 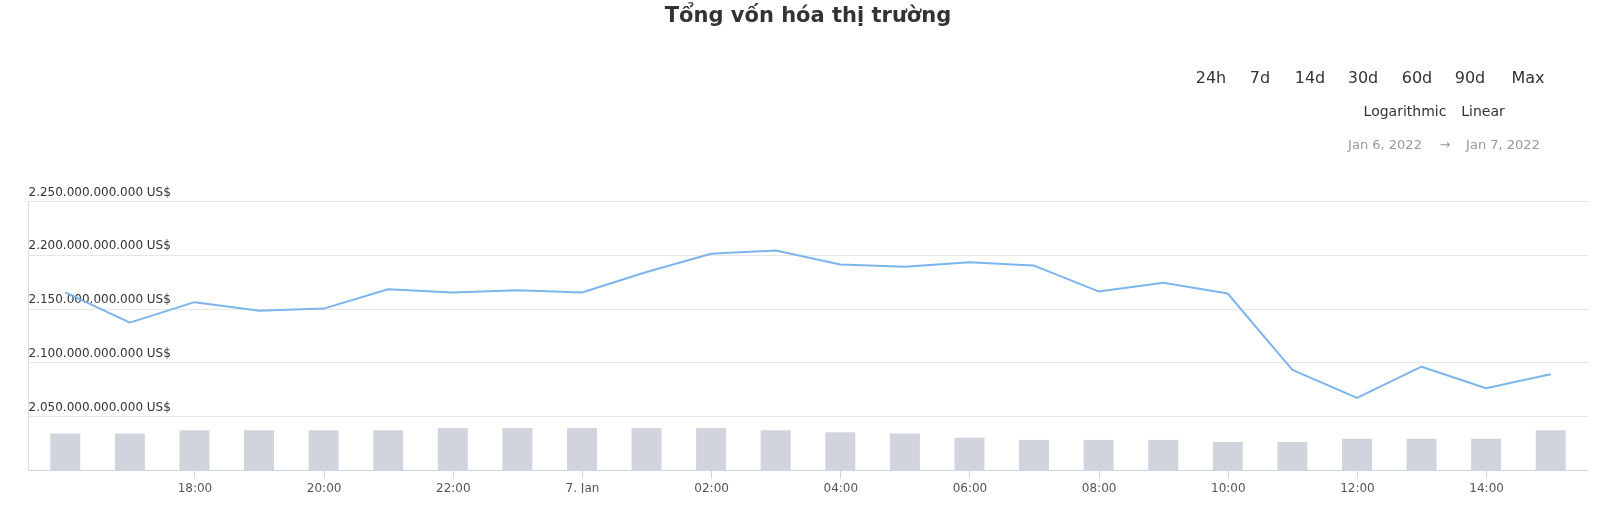 What do you see at coordinates (1470, 77) in the screenshot?
I see `text: 90d` at bounding box center [1470, 77].